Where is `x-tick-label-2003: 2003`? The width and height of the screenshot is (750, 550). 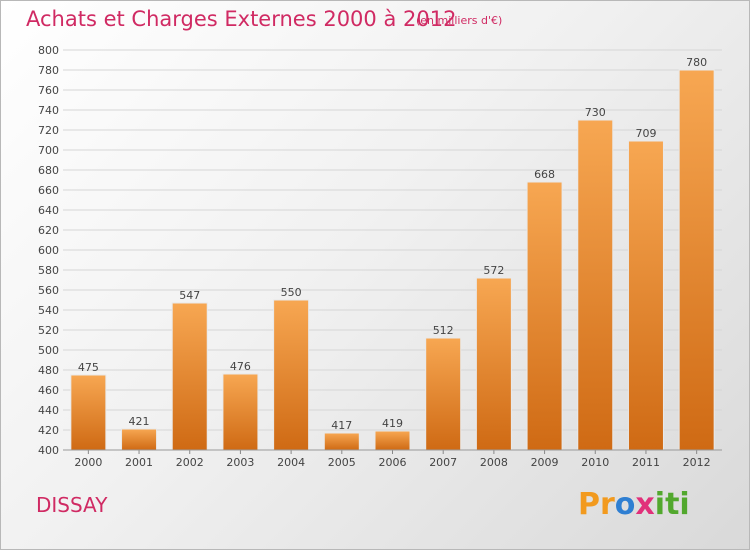 x-tick-label-2003: 2003 is located at coordinates (240, 462).